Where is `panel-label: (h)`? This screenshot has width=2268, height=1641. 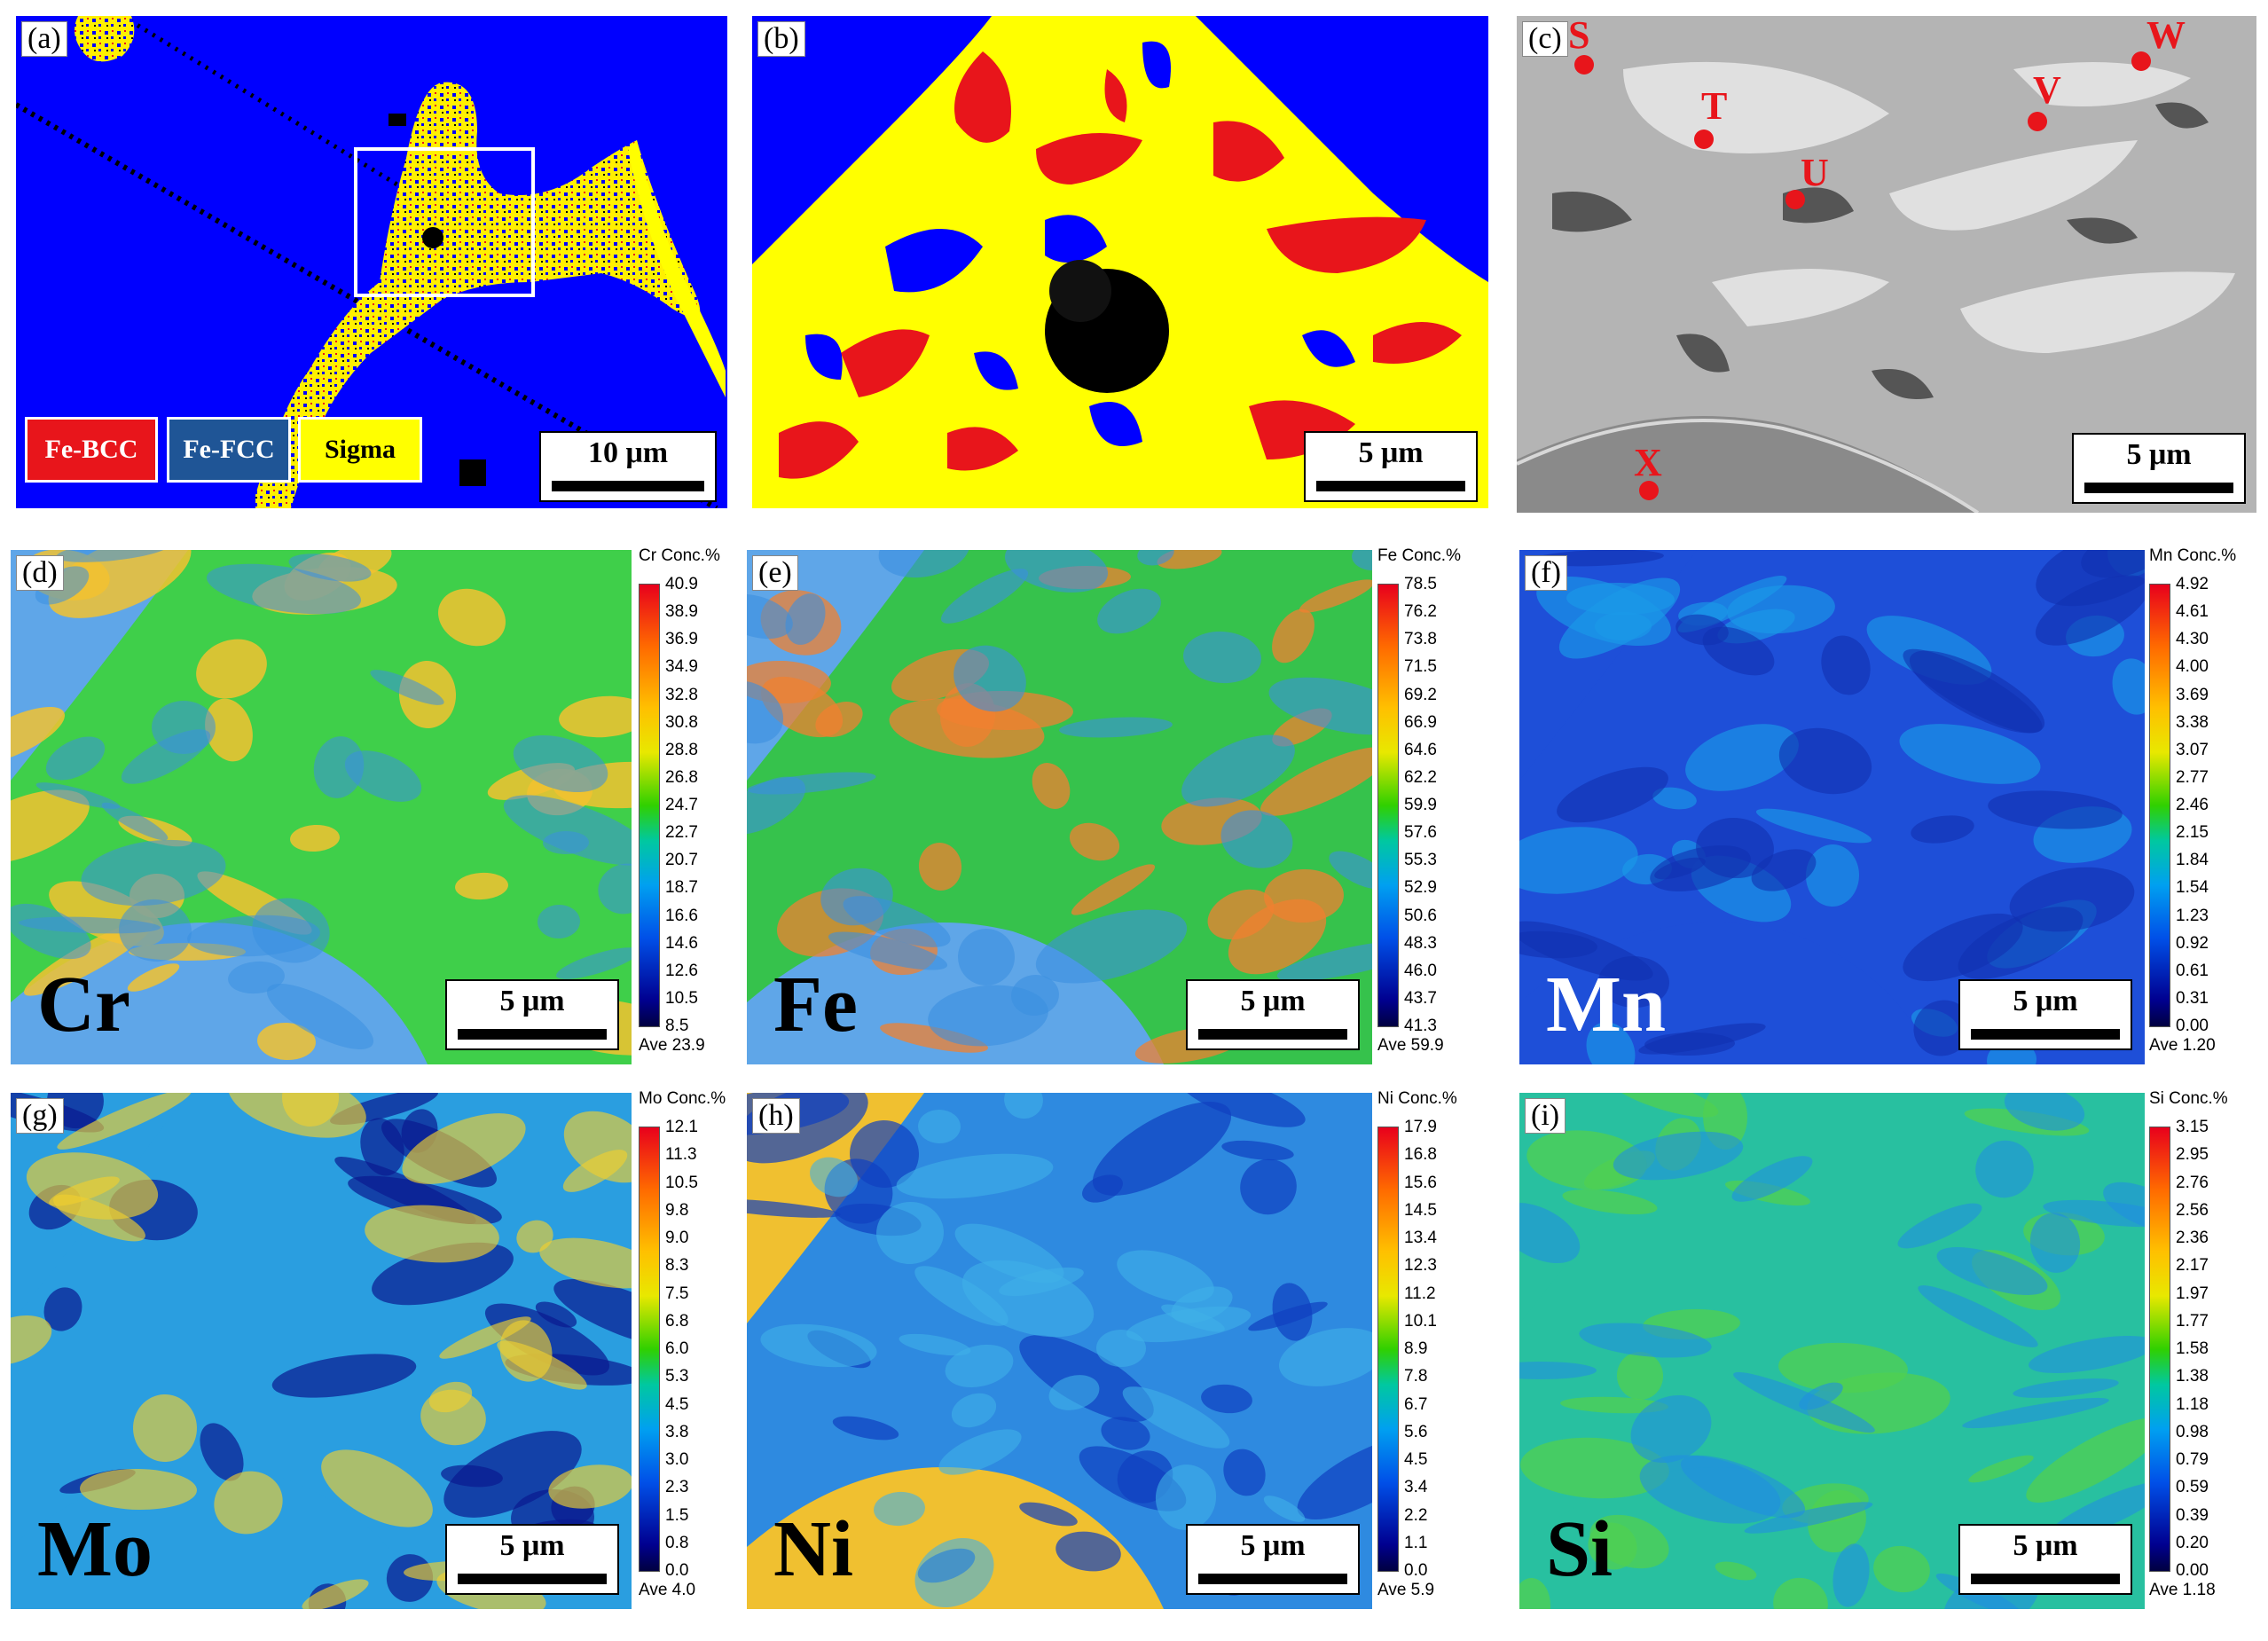 panel-label: (h) is located at coordinates (776, 1116).